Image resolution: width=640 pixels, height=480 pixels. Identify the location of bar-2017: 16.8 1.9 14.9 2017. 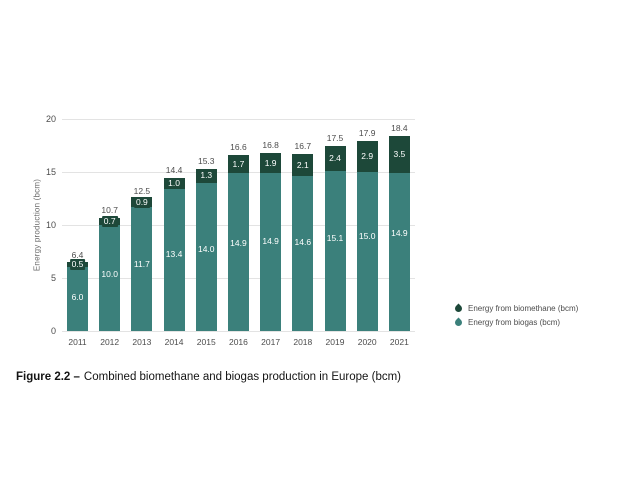
(271, 233).